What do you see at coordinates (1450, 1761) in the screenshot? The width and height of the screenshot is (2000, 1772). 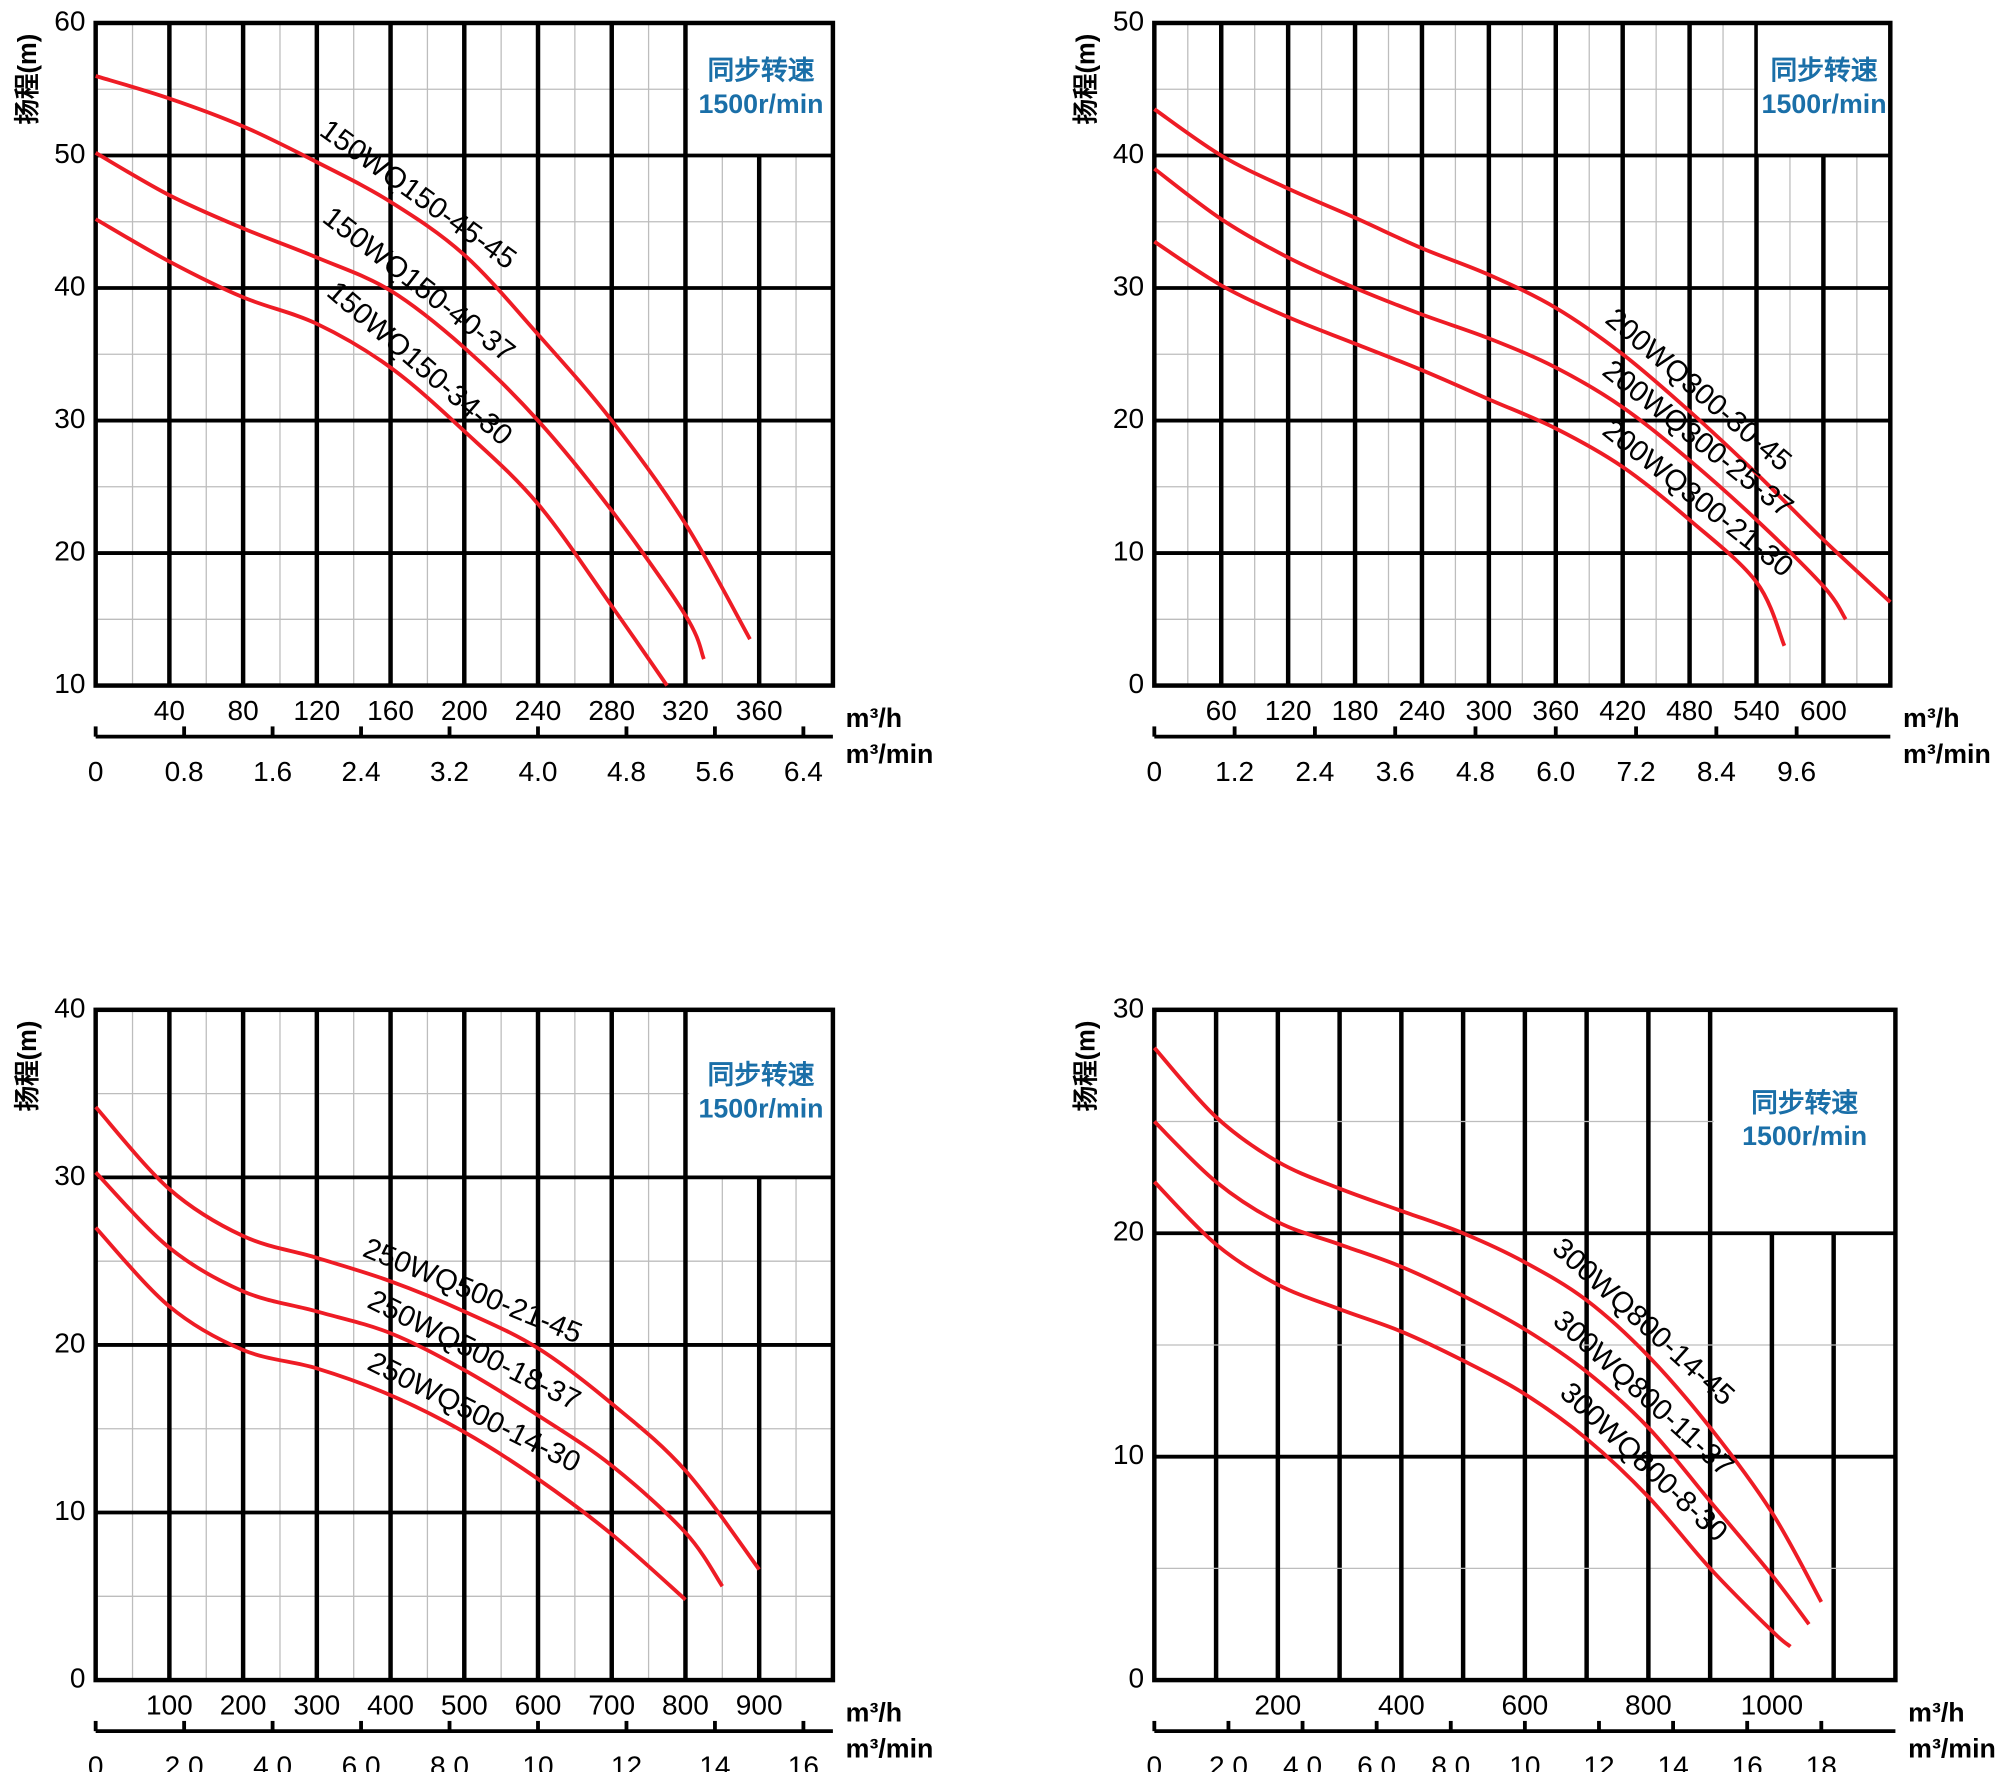 I see `x2-tick-label: 8.0` at bounding box center [1450, 1761].